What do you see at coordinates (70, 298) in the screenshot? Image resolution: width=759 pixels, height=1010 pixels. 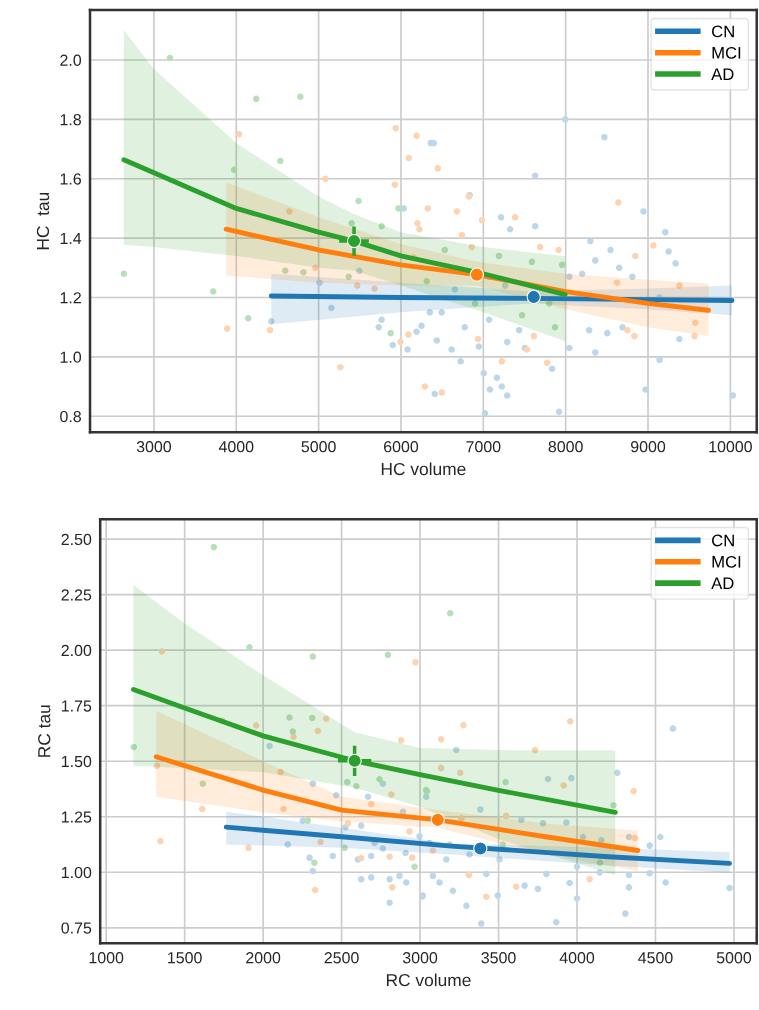 I see `y-tick-label: 1.2` at bounding box center [70, 298].